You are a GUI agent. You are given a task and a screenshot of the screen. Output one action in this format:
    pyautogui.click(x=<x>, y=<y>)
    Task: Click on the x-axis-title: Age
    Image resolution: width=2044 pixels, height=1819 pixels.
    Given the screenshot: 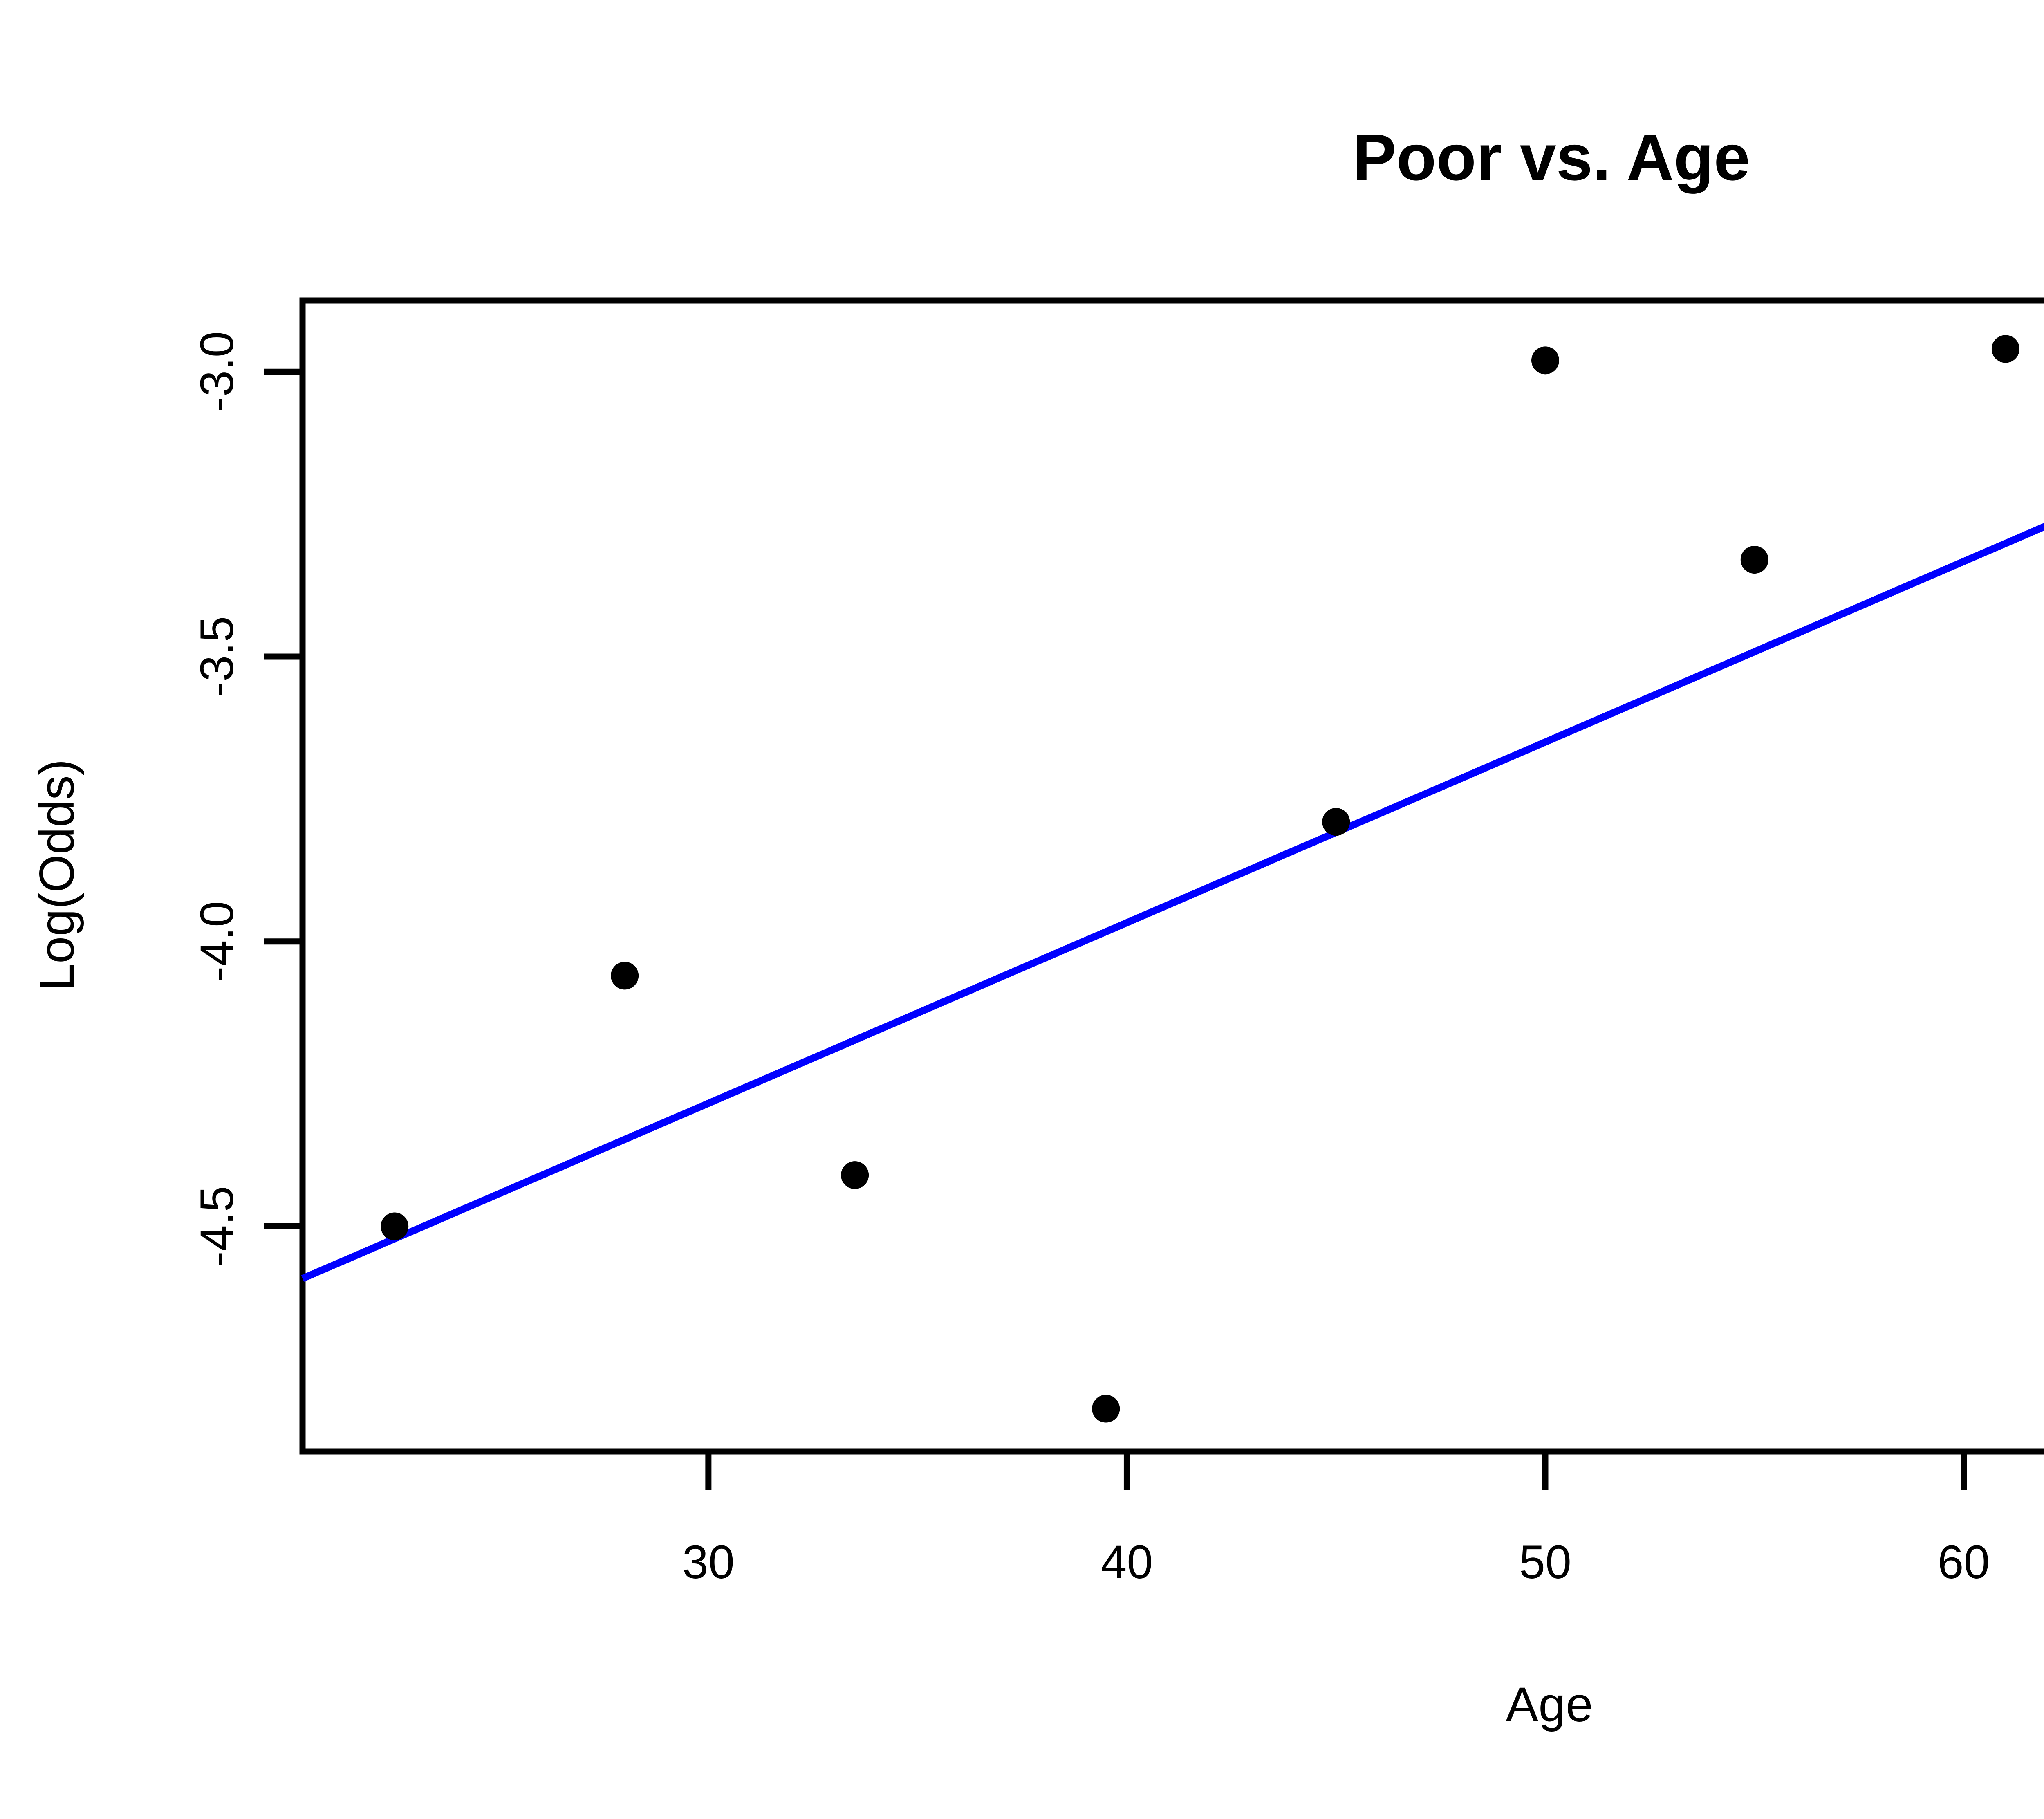 What is the action you would take?
    pyautogui.click(x=1549, y=1704)
    